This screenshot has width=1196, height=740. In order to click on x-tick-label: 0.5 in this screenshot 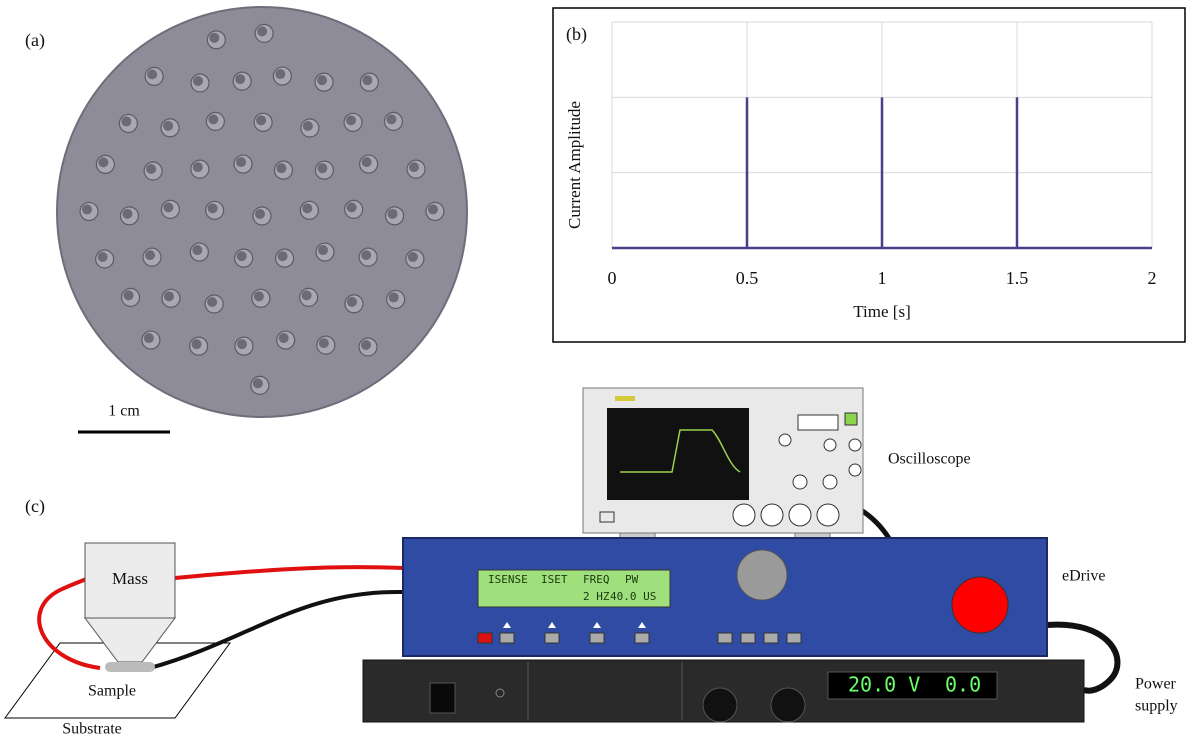, I will do `click(747, 278)`.